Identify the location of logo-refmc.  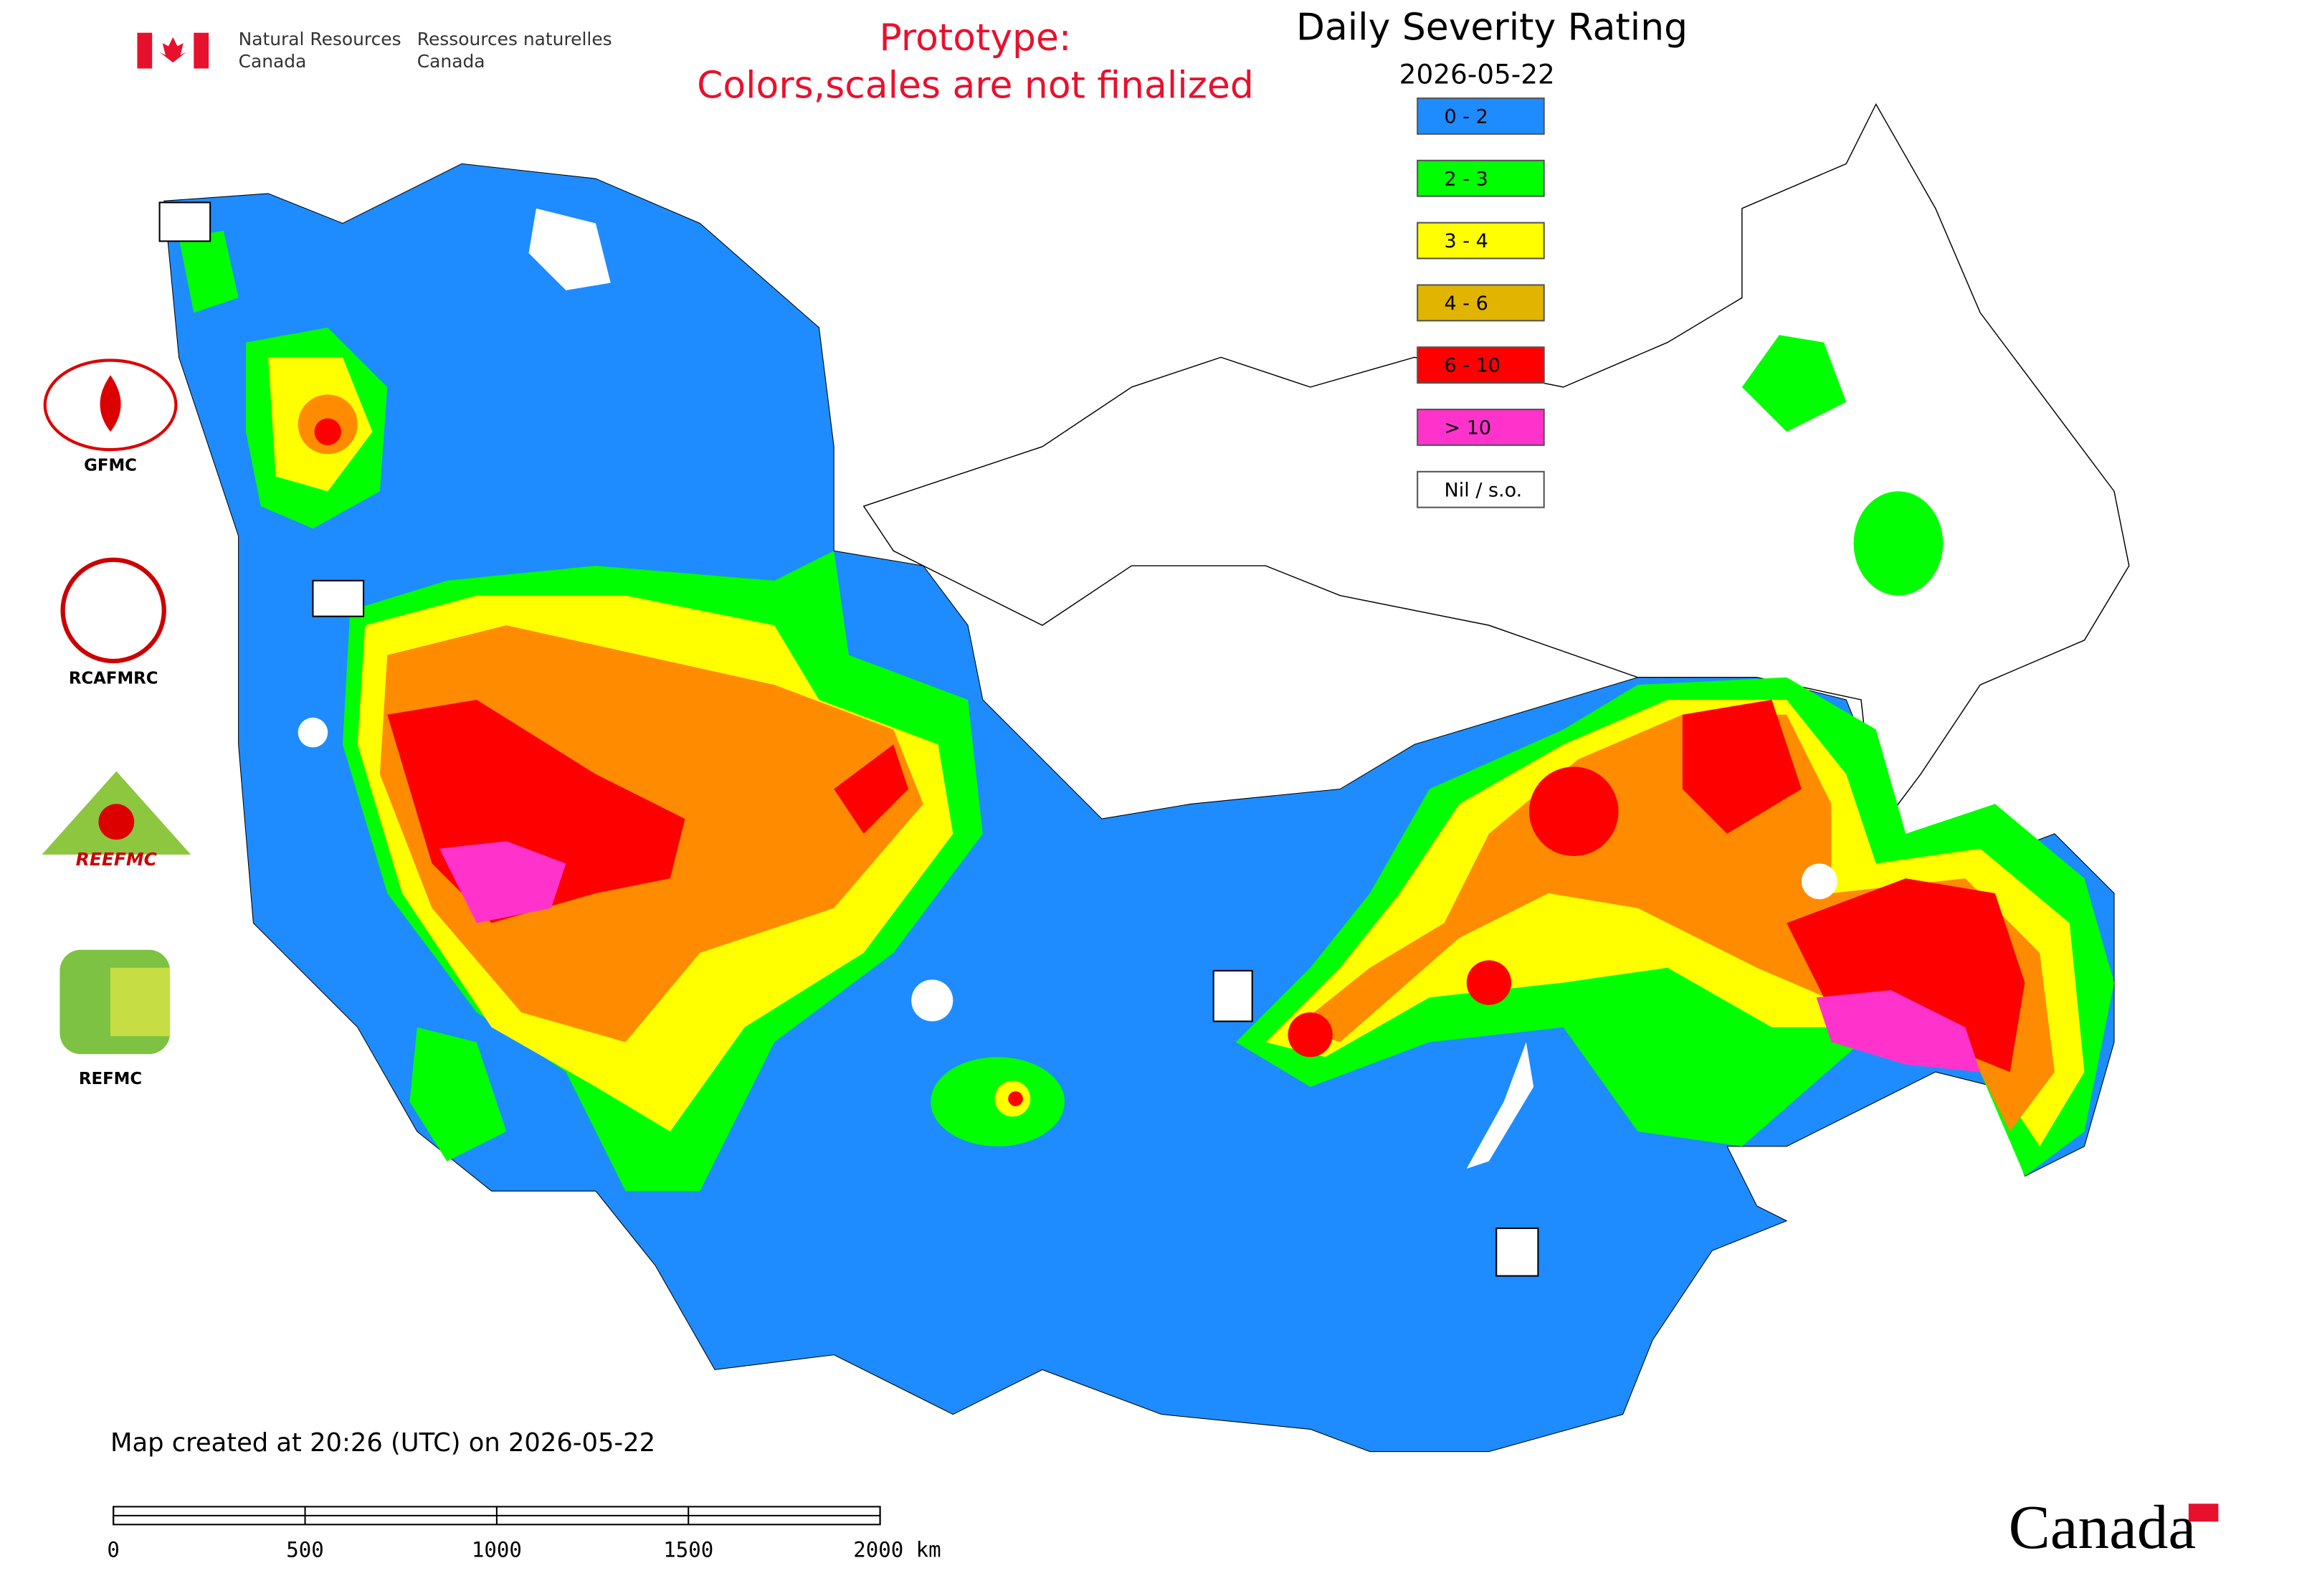
(115, 1002).